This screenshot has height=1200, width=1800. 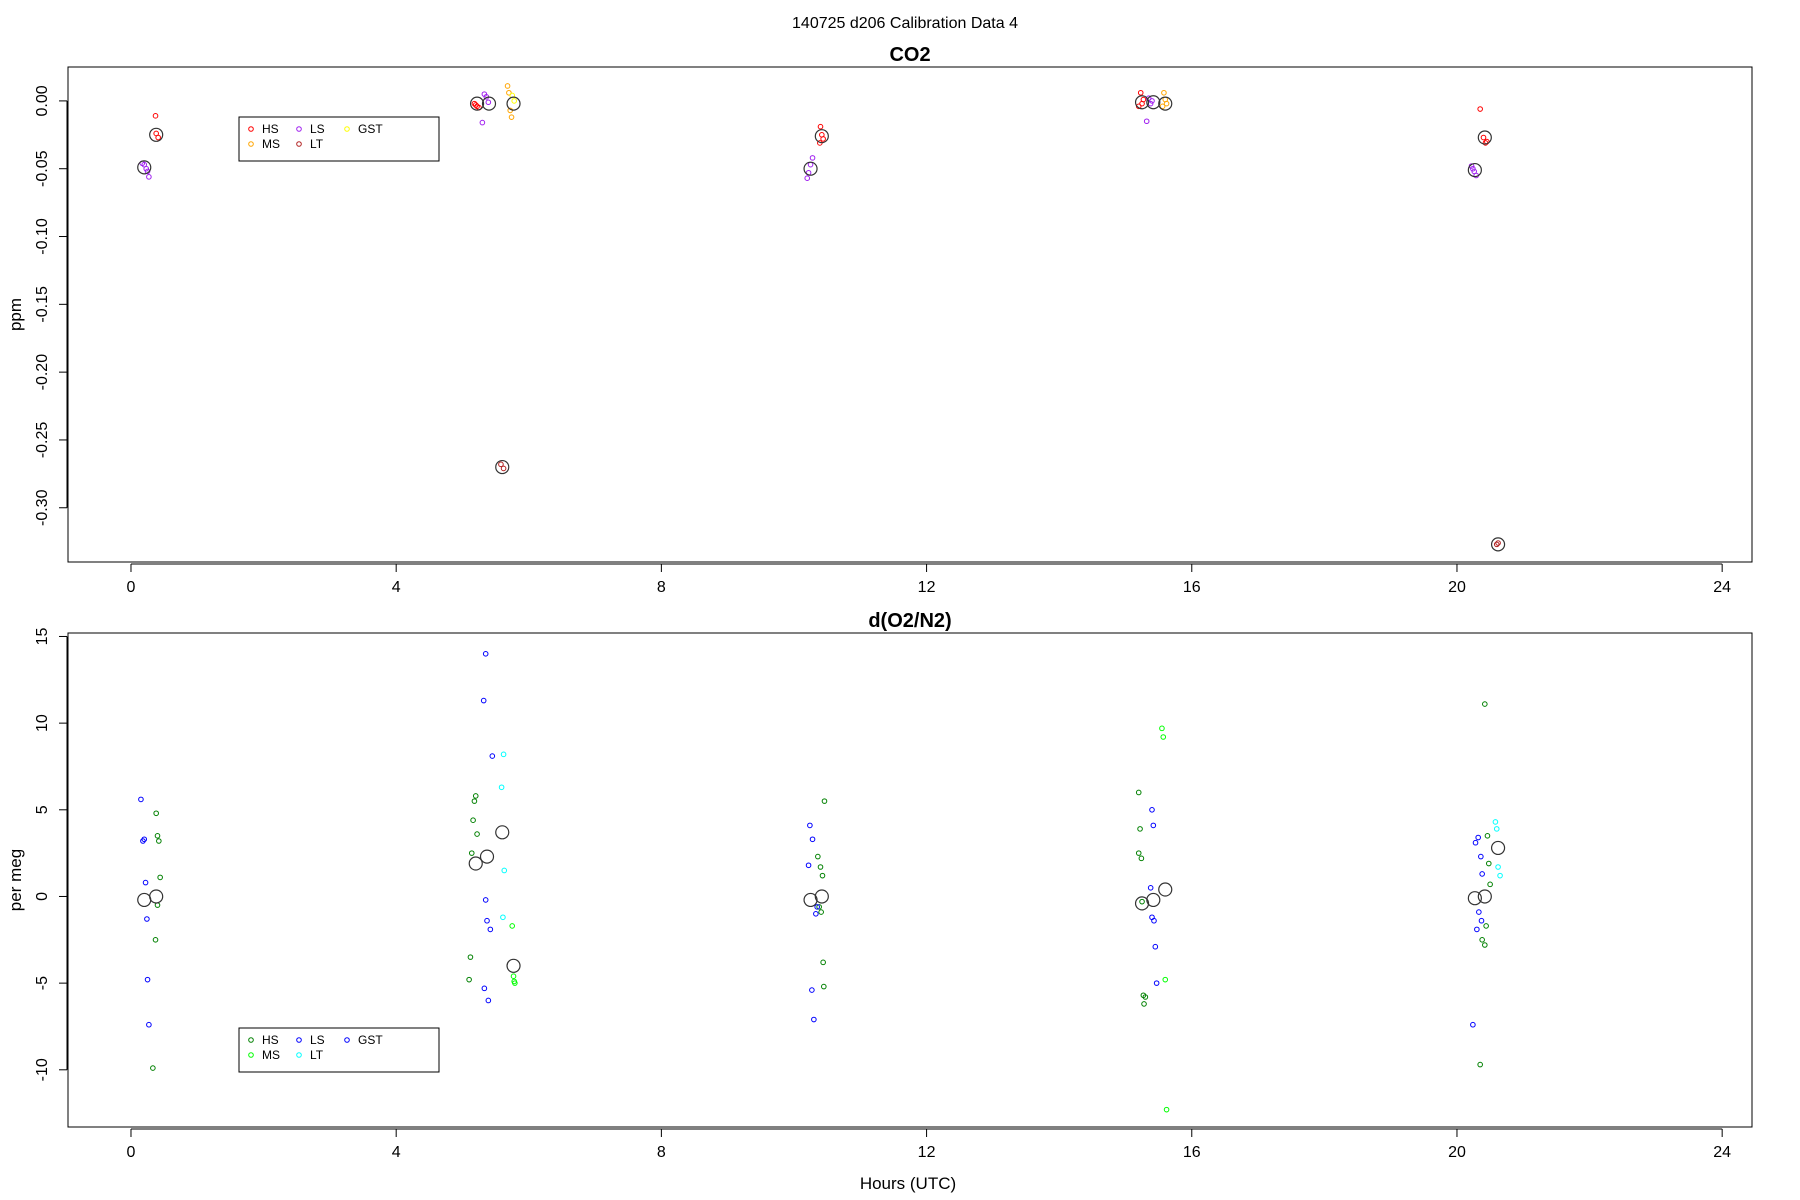 What do you see at coordinates (42, 100) in the screenshot?
I see `y-tick-label: 0.00` at bounding box center [42, 100].